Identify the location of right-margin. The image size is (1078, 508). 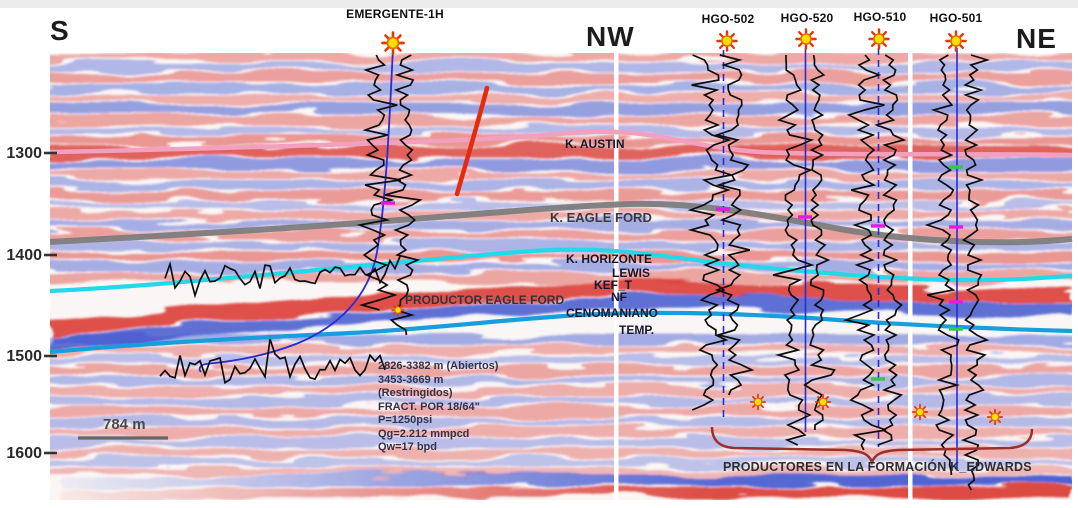
(1075, 254).